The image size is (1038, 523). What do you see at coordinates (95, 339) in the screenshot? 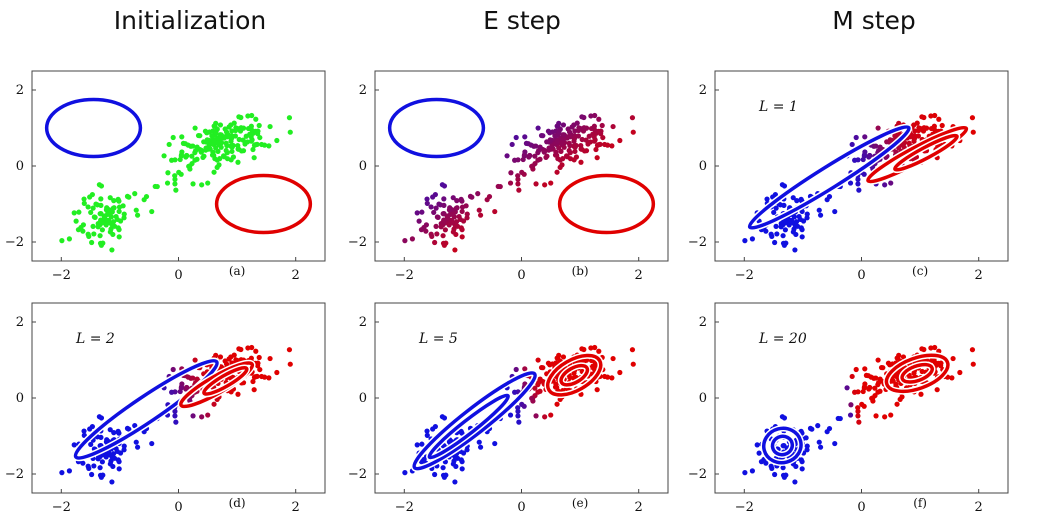
I see `iteration-label: L = 2` at bounding box center [95, 339].